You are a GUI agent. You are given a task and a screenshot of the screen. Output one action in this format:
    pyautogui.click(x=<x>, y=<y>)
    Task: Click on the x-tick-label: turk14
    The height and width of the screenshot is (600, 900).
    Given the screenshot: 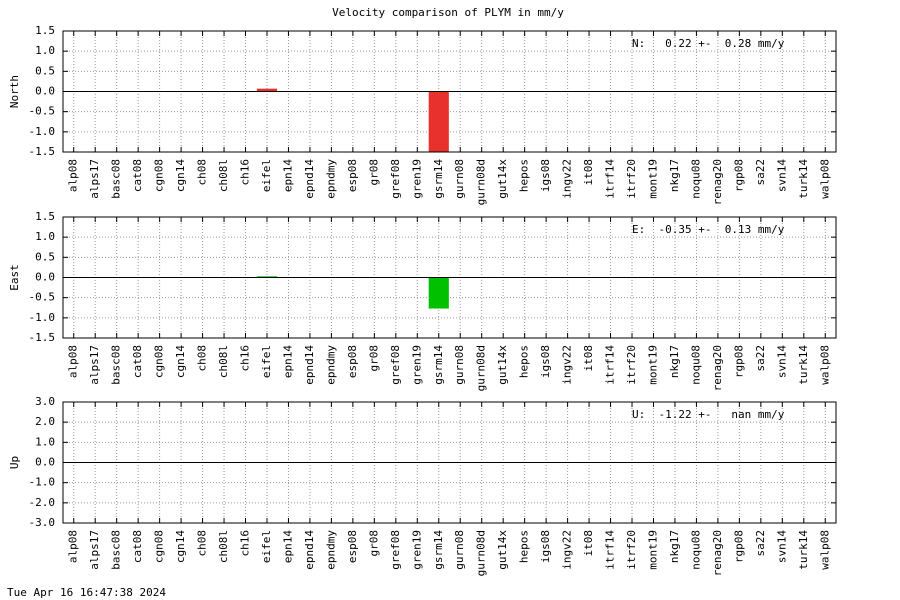 What is the action you would take?
    pyautogui.click(x=803, y=550)
    